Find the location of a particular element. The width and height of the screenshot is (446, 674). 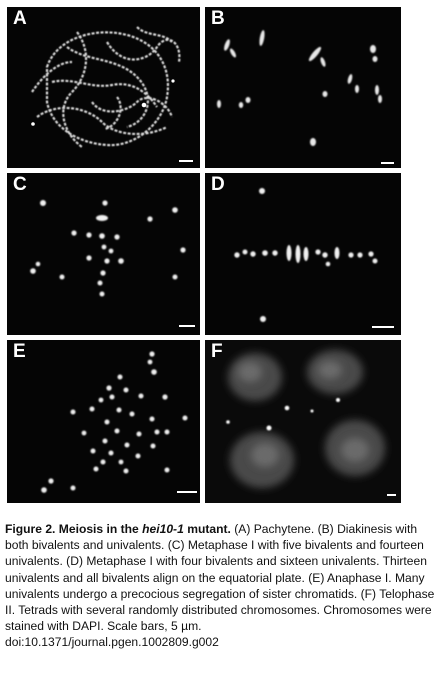

panel-b-diakinesis: B is located at coordinates (303, 87).